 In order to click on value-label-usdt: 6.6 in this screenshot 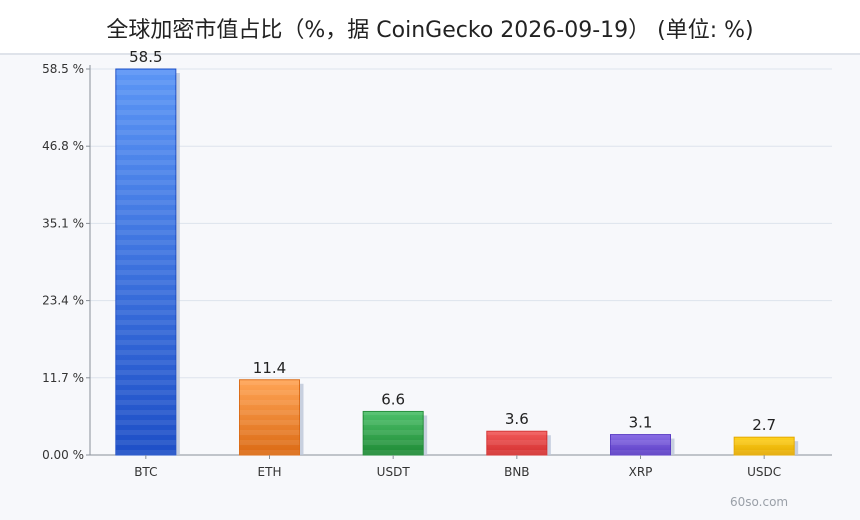, I will do `click(393, 399)`.